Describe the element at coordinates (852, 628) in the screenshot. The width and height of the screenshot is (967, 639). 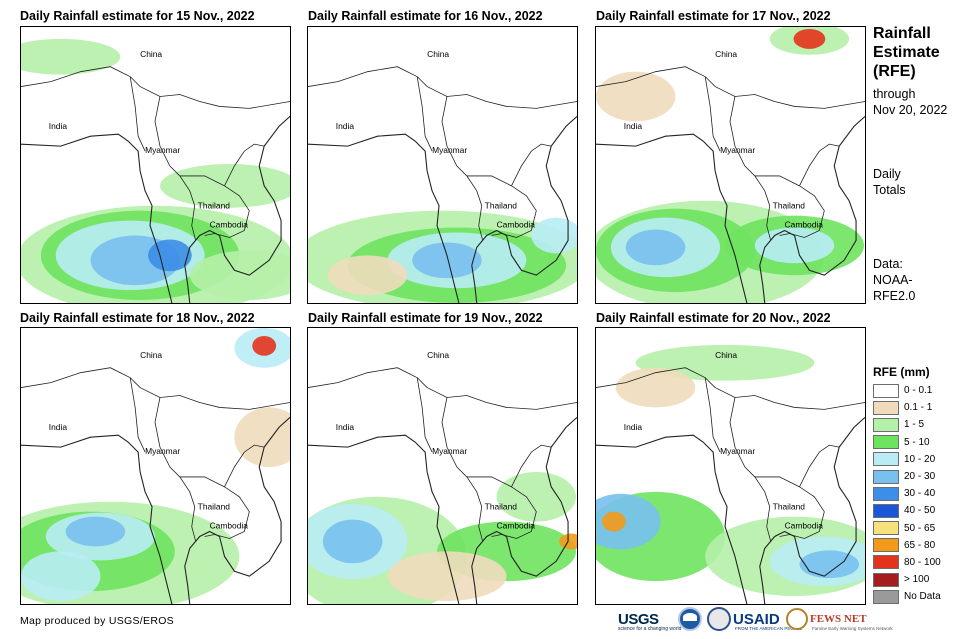
I see `fewsnet-tagline: Famine Early Warning Systems Network` at that location.